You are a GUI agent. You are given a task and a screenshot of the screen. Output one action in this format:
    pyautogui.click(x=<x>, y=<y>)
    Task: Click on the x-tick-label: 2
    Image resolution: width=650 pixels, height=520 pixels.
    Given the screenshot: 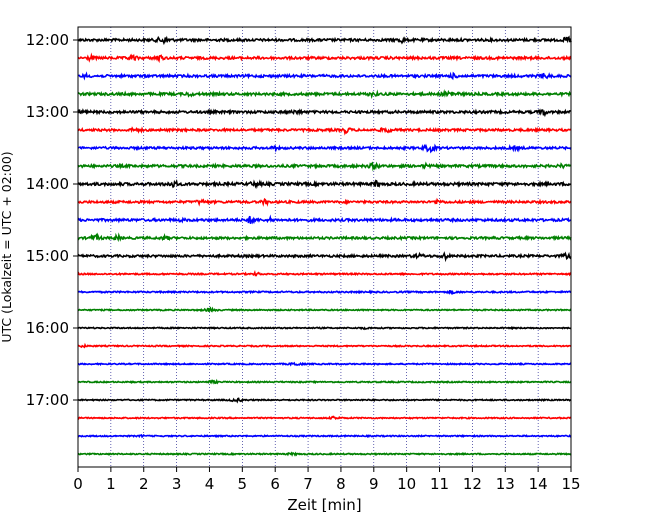 What is the action you would take?
    pyautogui.click(x=144, y=484)
    